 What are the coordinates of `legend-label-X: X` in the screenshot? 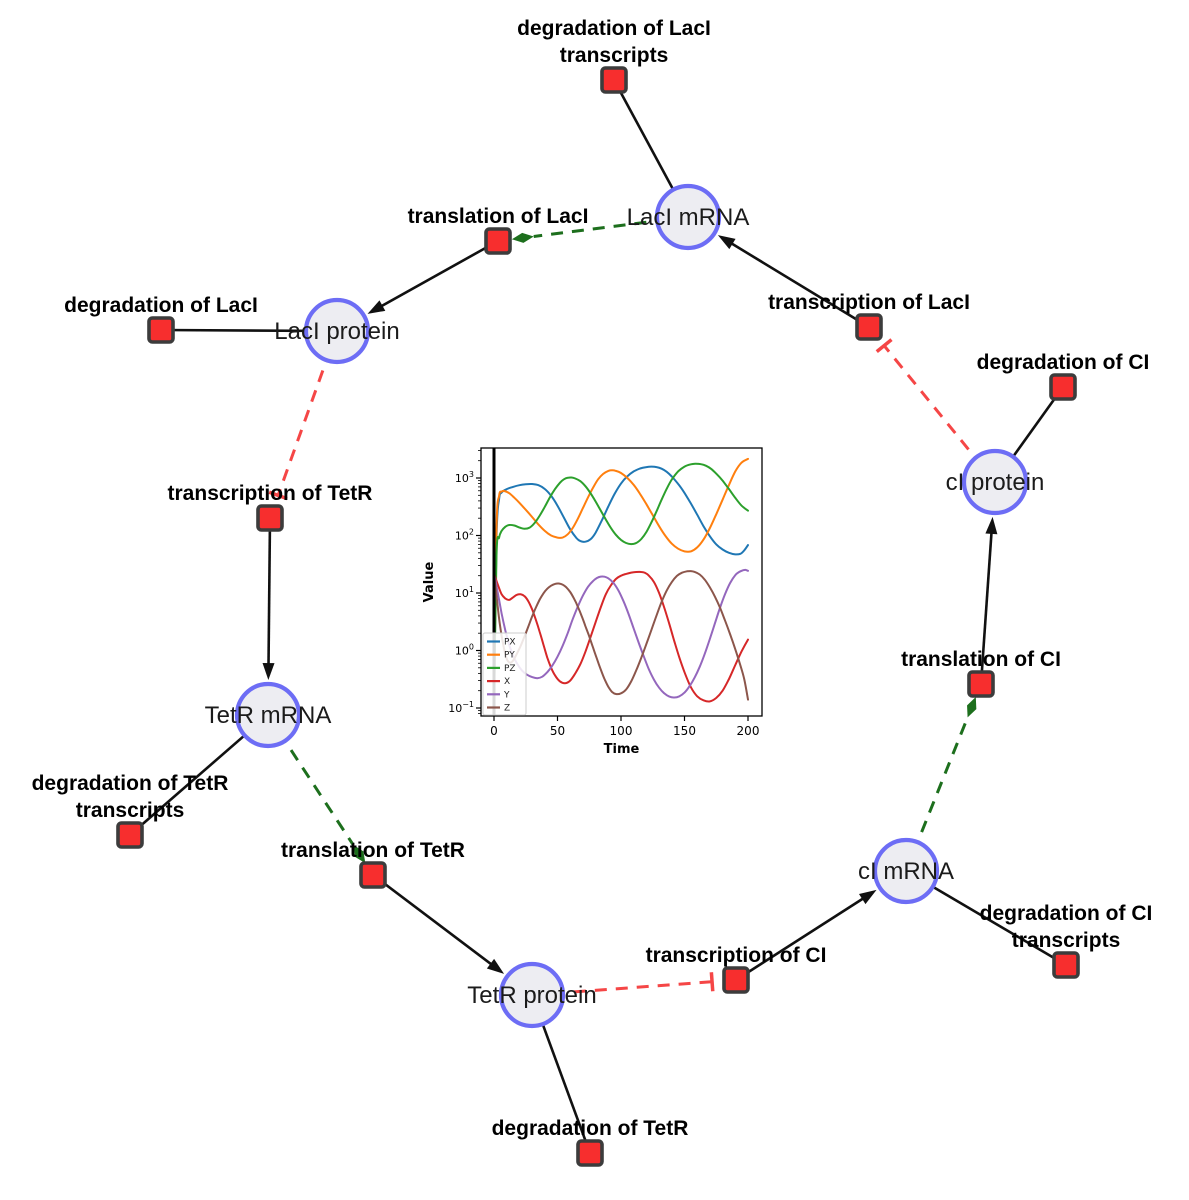 It's located at (507, 682).